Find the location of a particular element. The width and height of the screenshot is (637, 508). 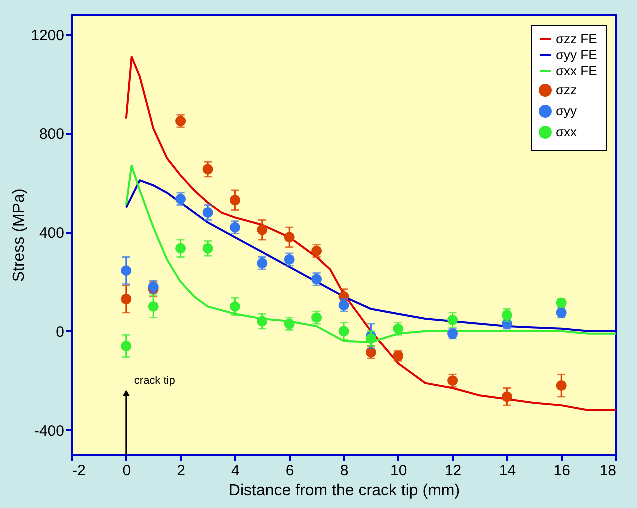

x-tick-label: 4 is located at coordinates (236, 471).